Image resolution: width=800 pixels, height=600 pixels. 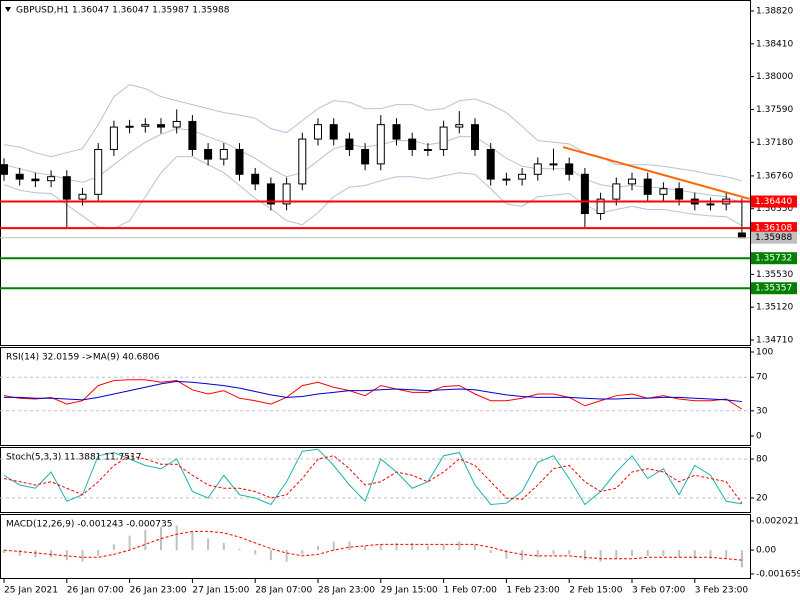 What do you see at coordinates (8, 9) in the screenshot?
I see `symbol-icon` at bounding box center [8, 9].